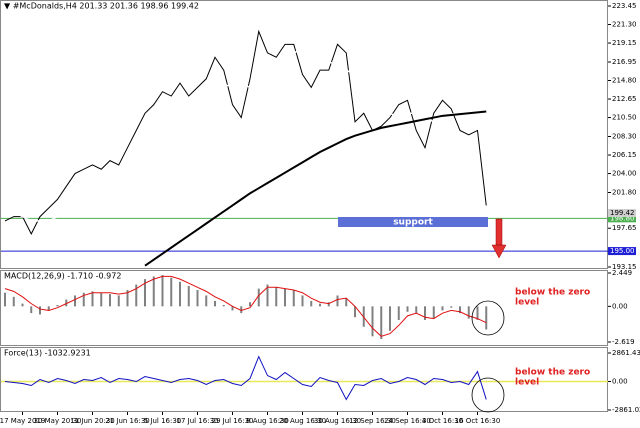  I want to click on y-tick-label: 208.30, so click(624, 137).